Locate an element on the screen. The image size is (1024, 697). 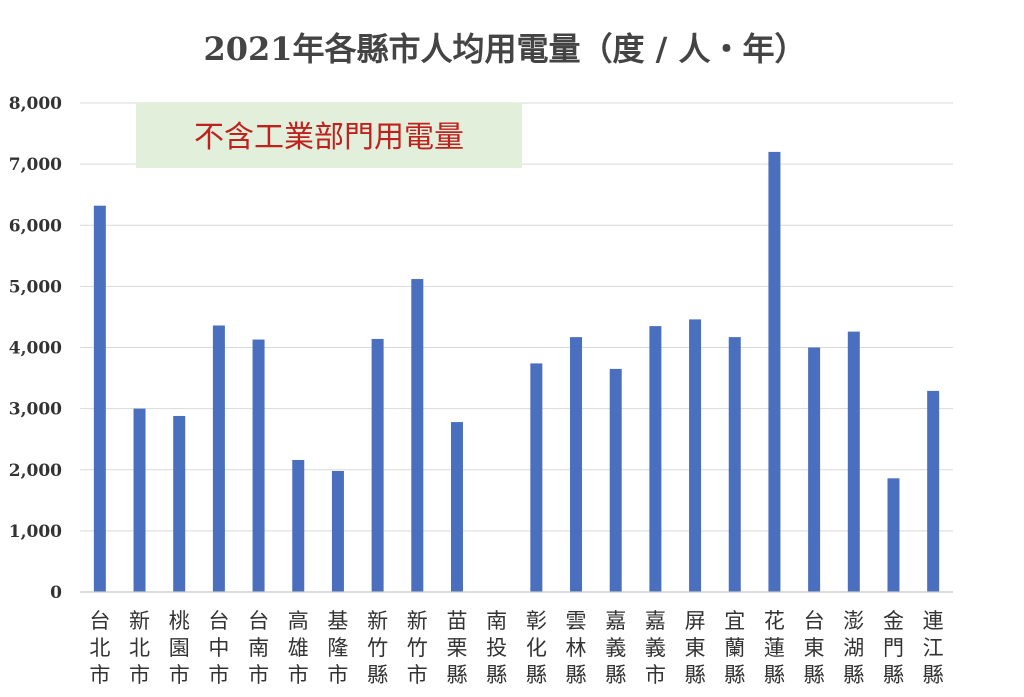
x-tick-label: 連江縣 is located at coordinates (933, 648).